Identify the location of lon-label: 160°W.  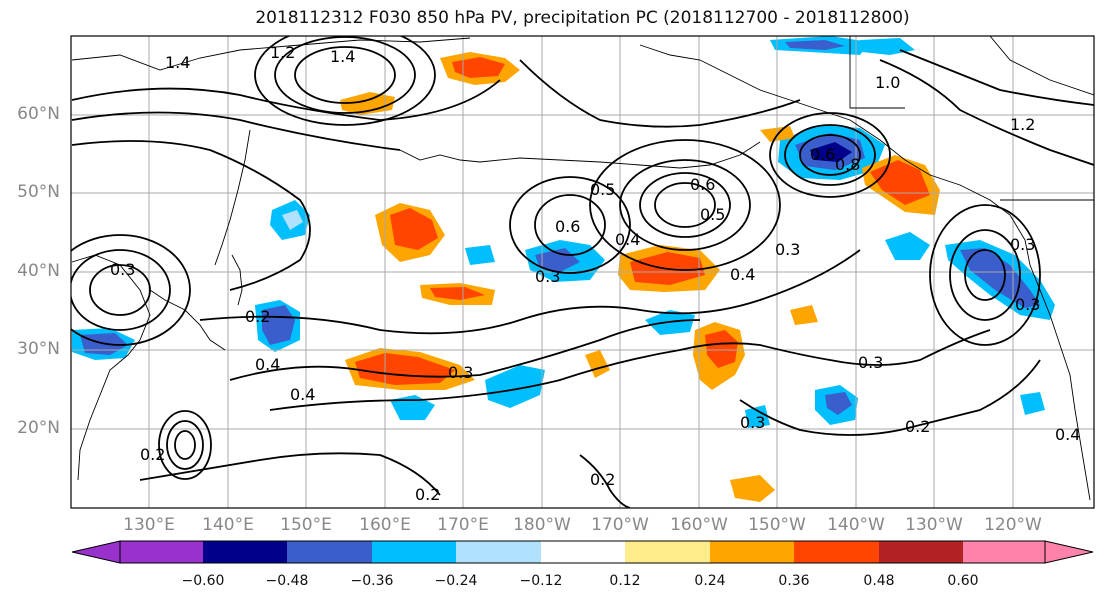
(699, 525).